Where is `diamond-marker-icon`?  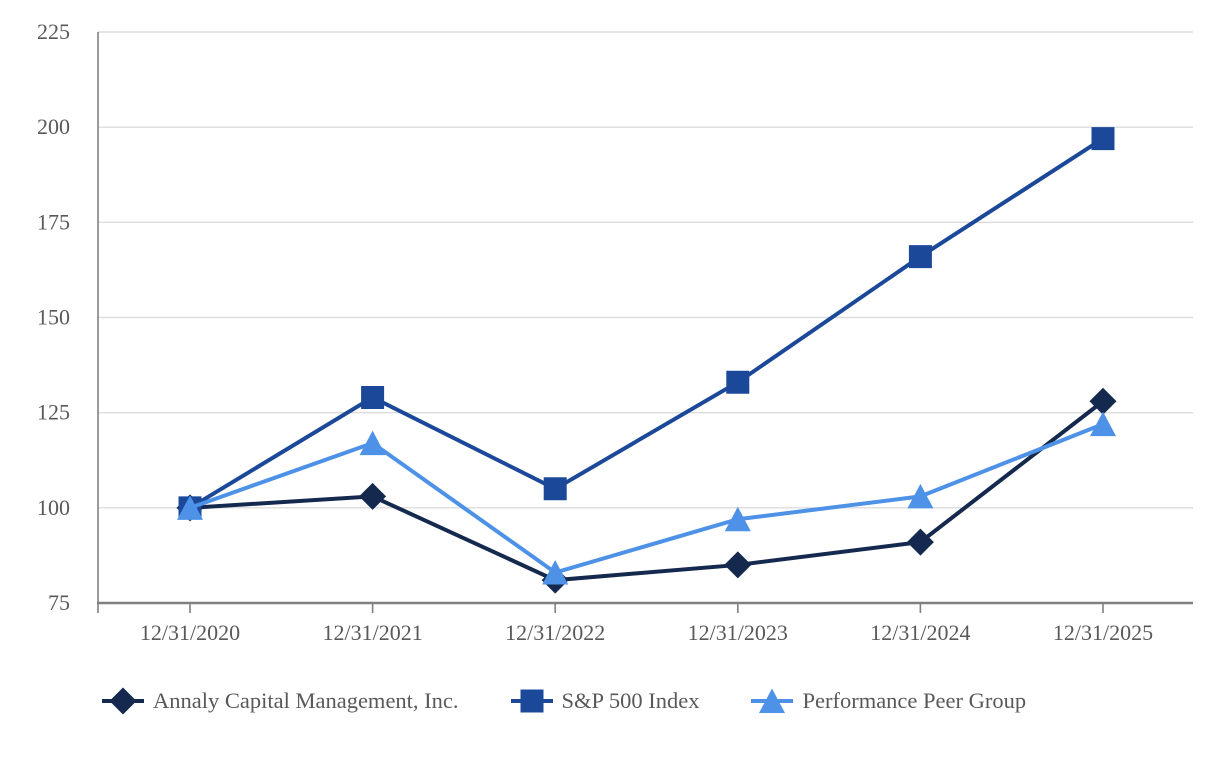
diamond-marker-icon is located at coordinates (123, 701).